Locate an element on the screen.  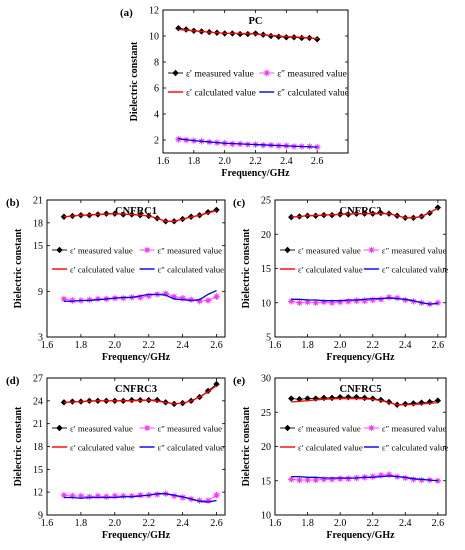
y-tick-label: 2 is located at coordinates (156, 141).